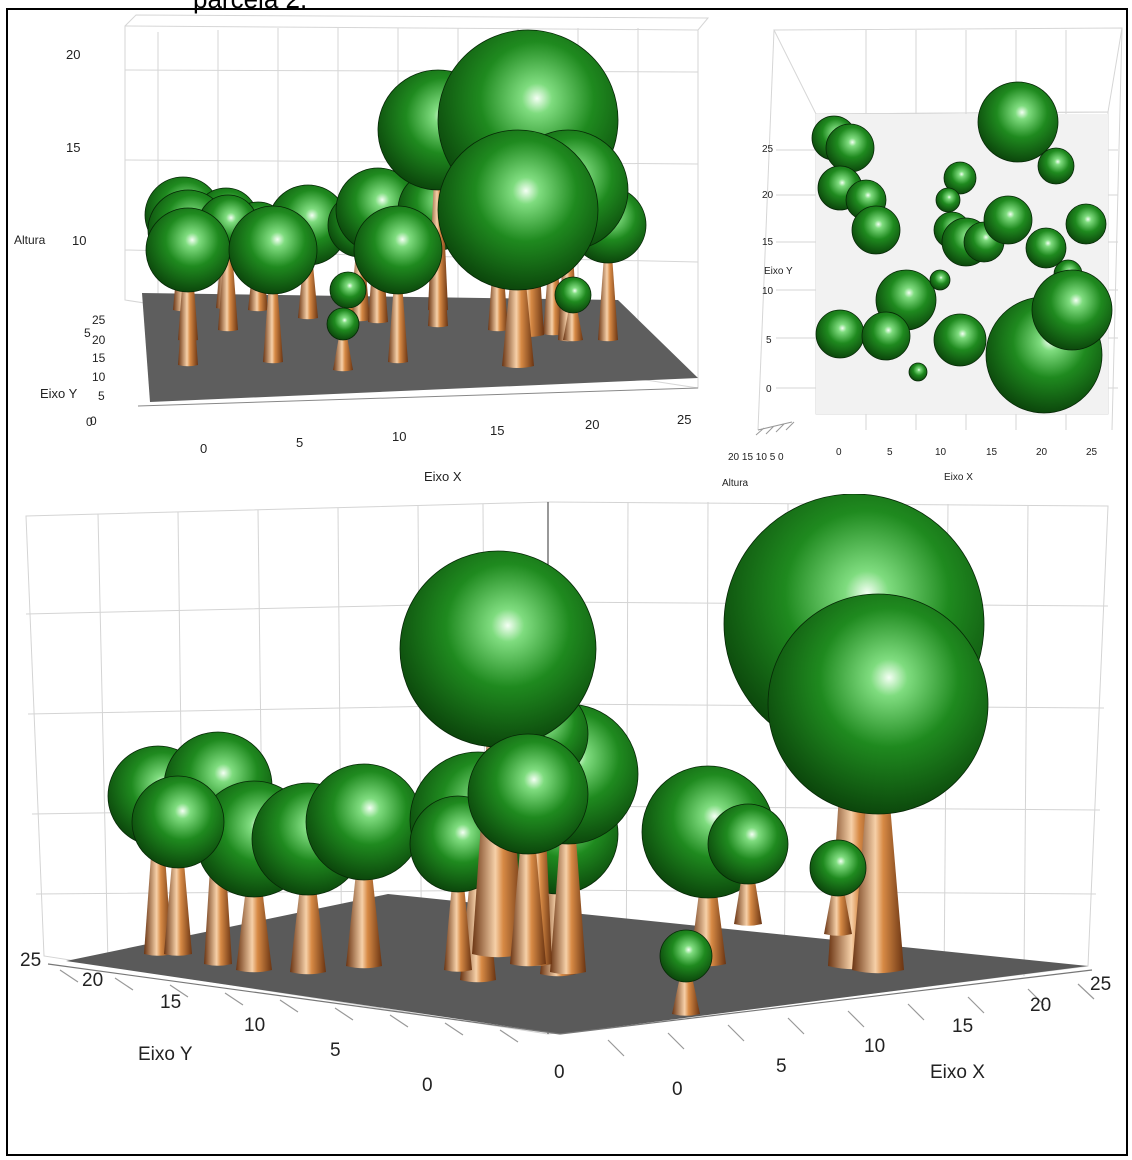  Describe the element at coordinates (768, 195) in the screenshot. I see `y-tick: 20` at that location.